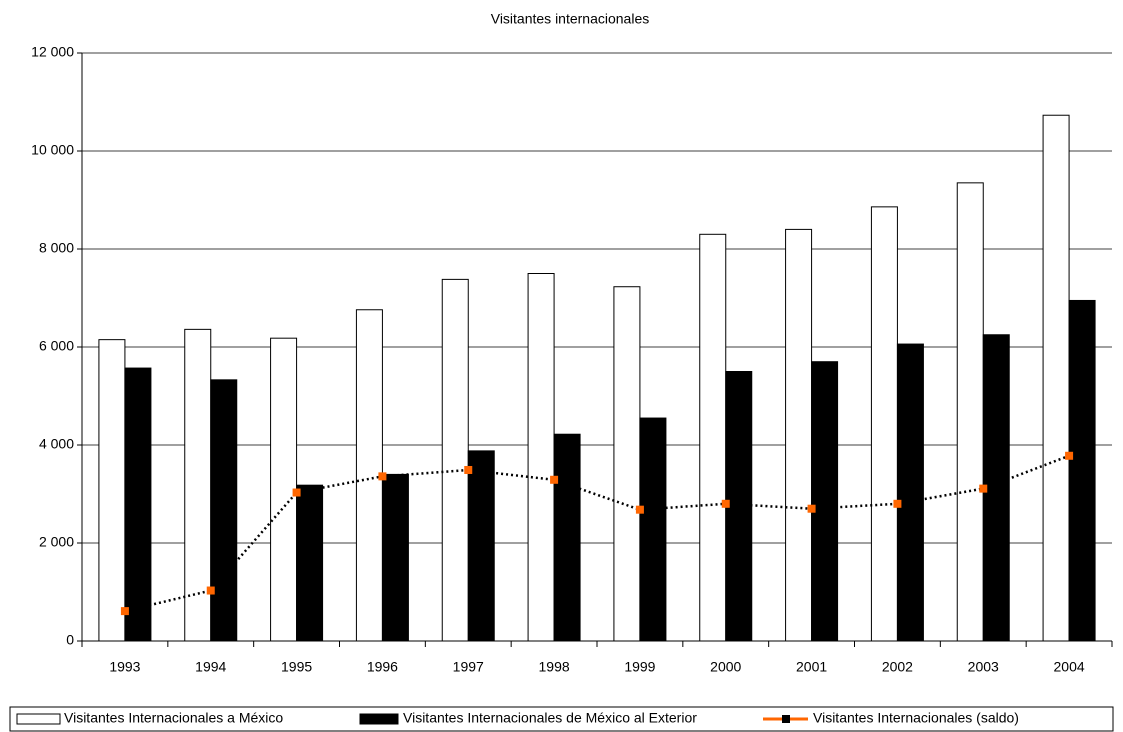 Image resolution: width=1123 pixels, height=732 pixels. I want to click on x-tick-label: 1995, so click(296, 667).